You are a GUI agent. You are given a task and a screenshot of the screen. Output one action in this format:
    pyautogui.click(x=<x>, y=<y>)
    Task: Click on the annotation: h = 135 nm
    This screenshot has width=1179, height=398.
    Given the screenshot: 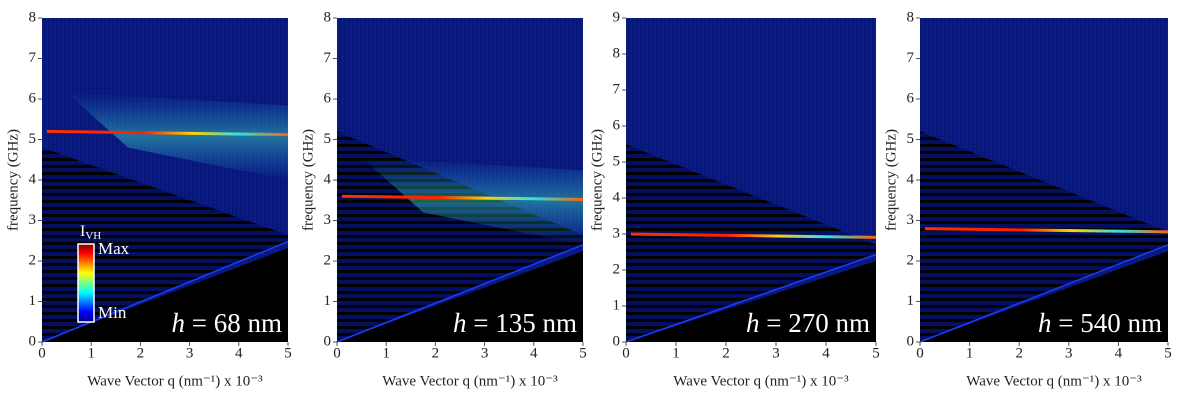 What is the action you would take?
    pyautogui.click(x=515, y=323)
    